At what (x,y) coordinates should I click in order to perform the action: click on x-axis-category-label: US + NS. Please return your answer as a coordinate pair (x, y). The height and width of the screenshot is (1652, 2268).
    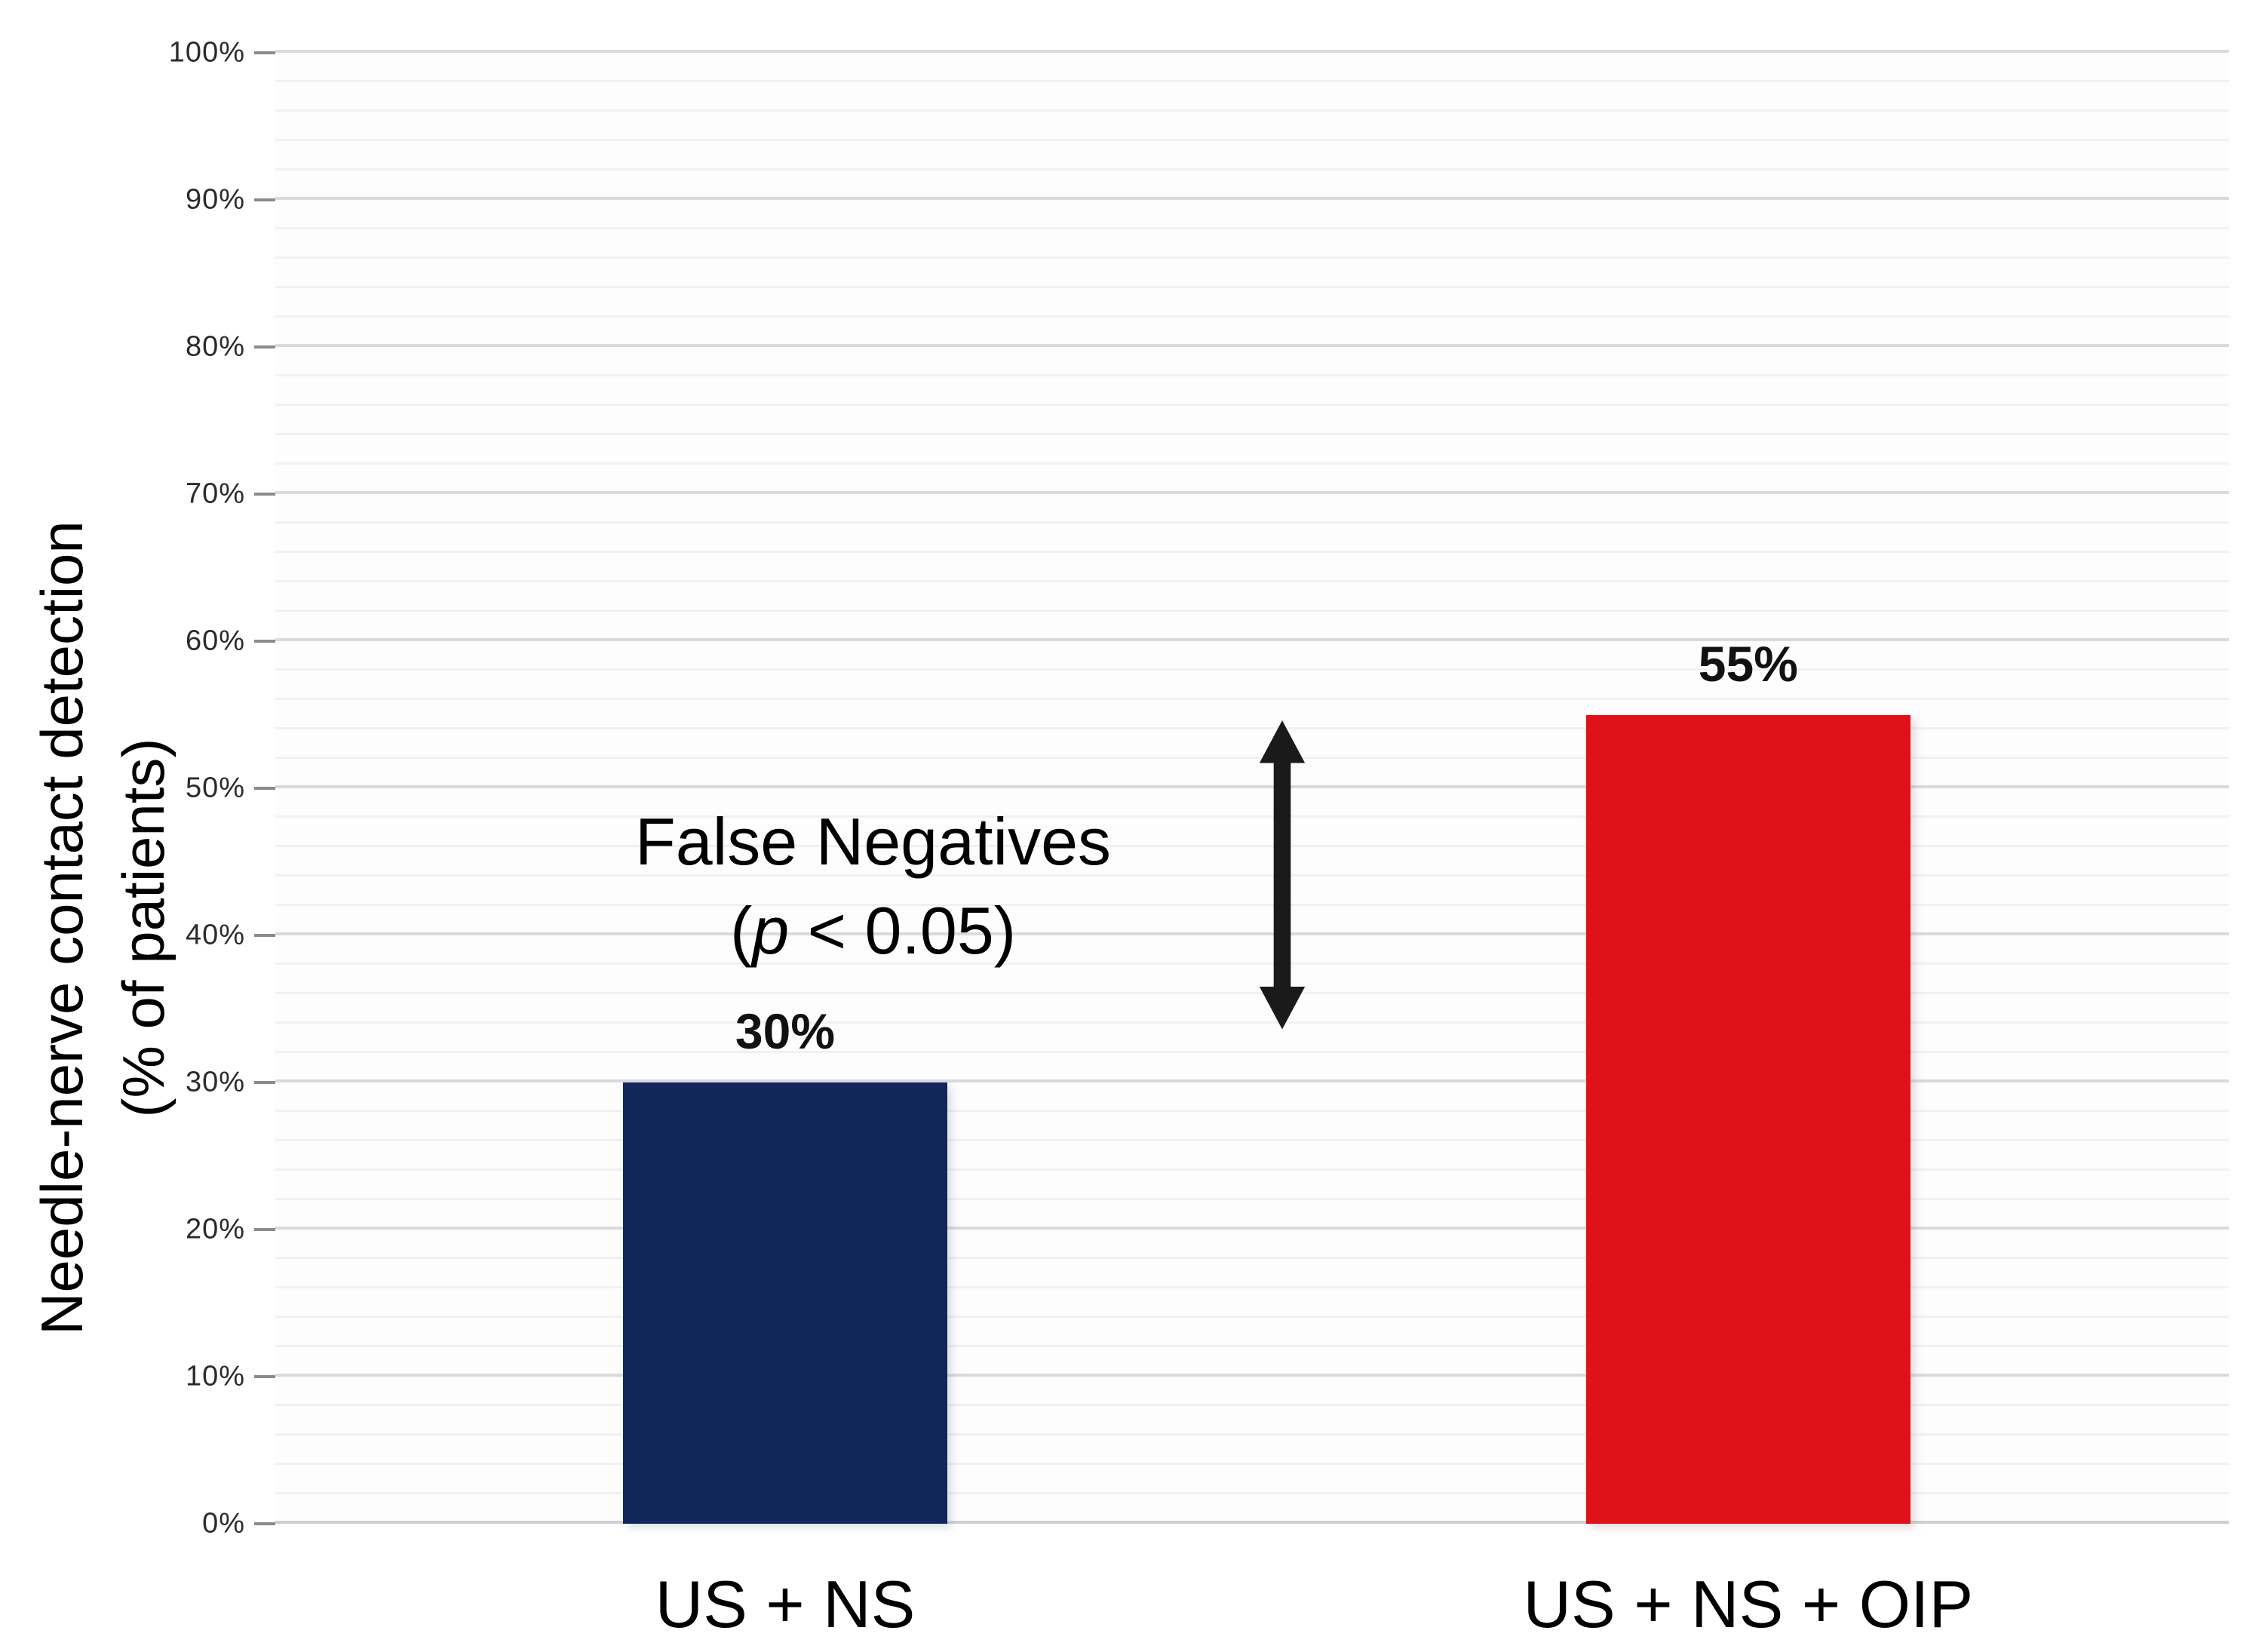
    Looking at the image, I should click on (785, 1604).